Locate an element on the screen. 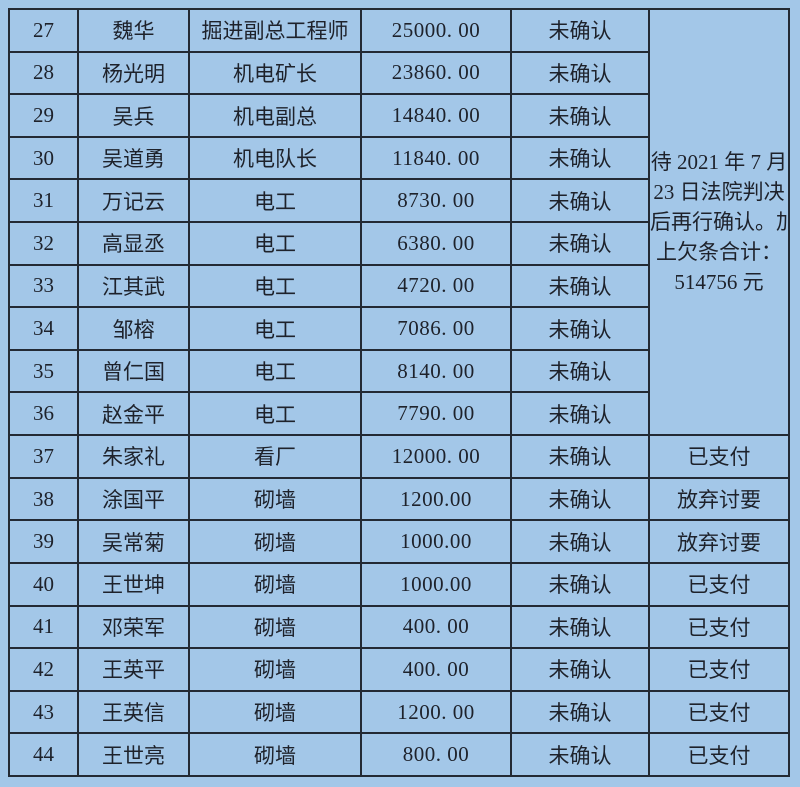  name-cell: 万记云 is located at coordinates (133, 201).